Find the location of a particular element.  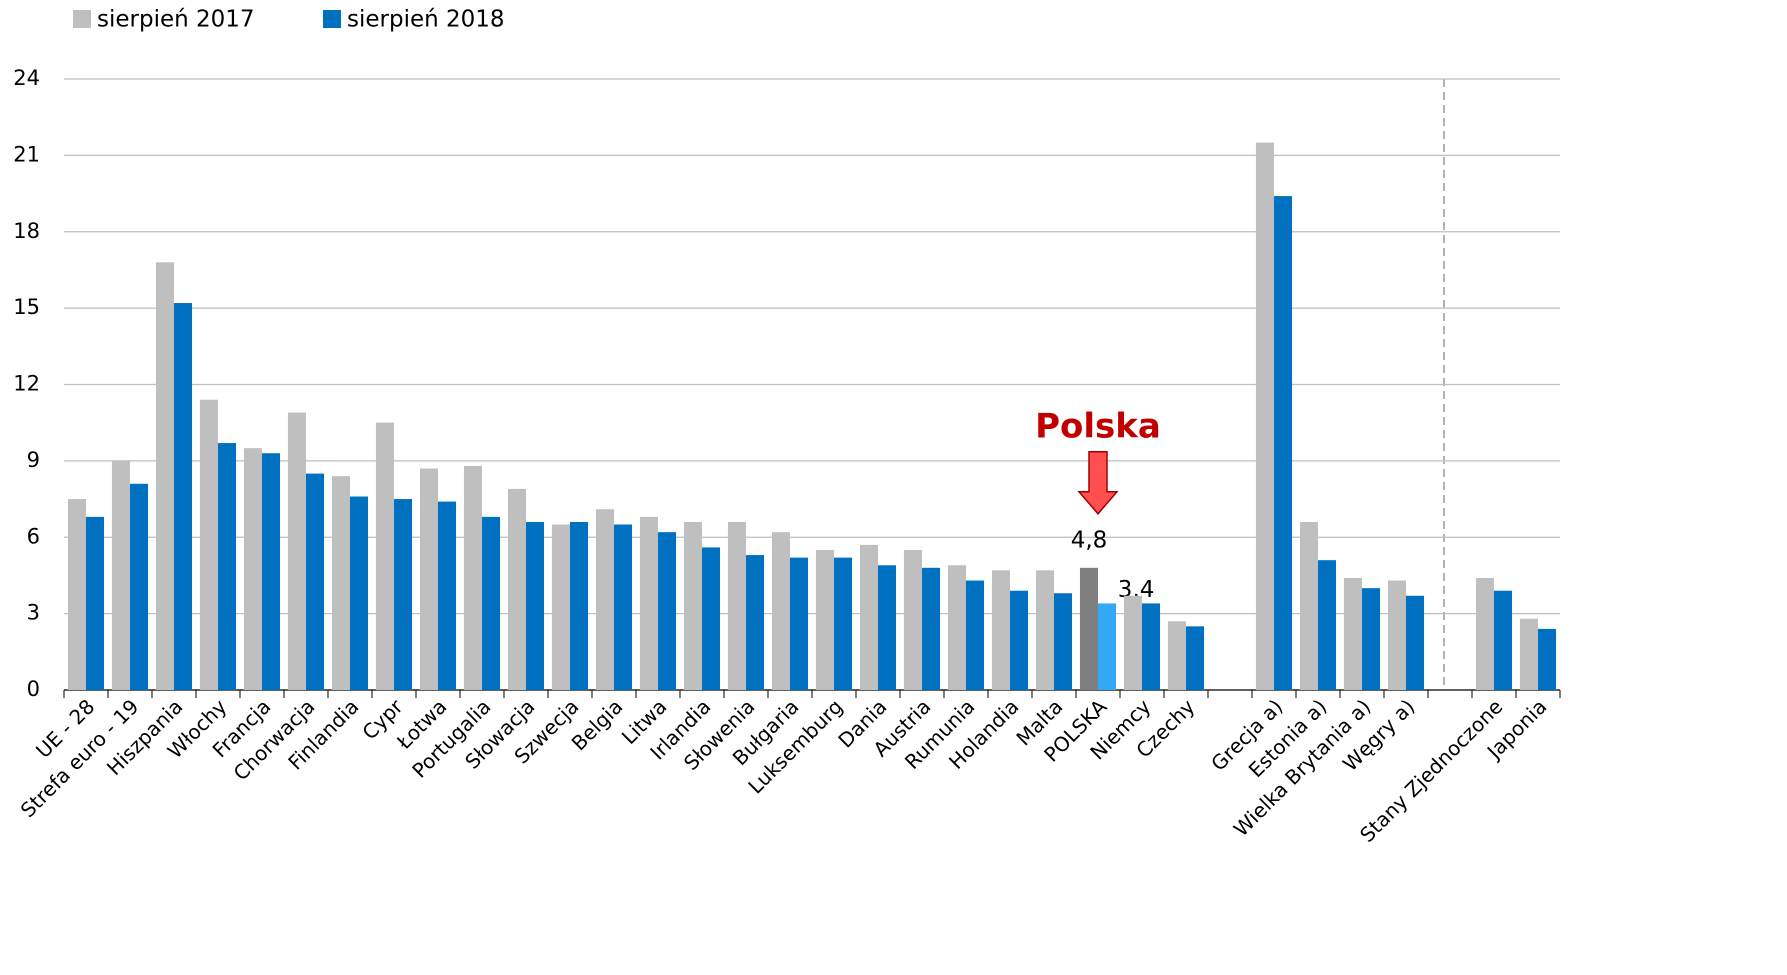

y-tick-label: 0 is located at coordinates (33, 689).